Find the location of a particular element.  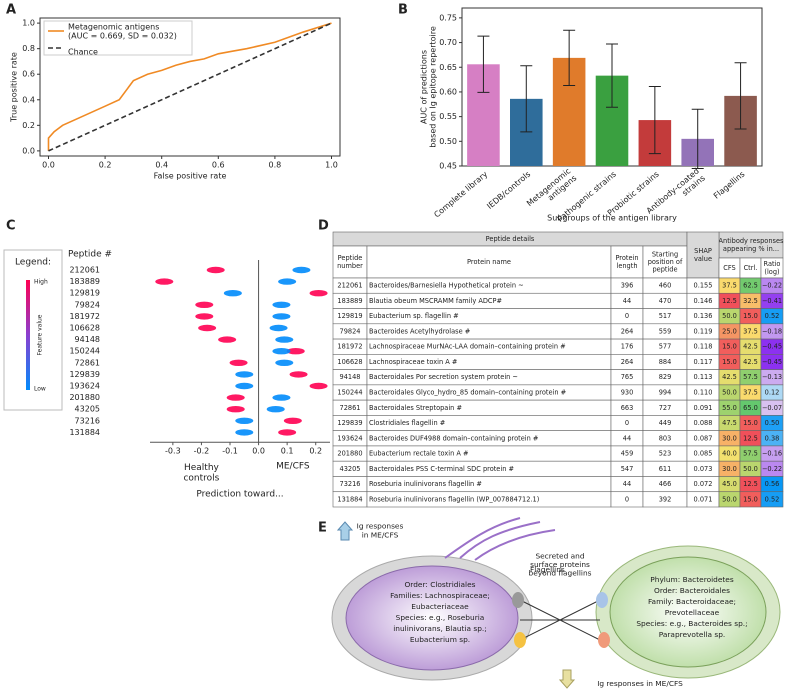

cell-text: 42.5 is located at coordinates (729, 377).